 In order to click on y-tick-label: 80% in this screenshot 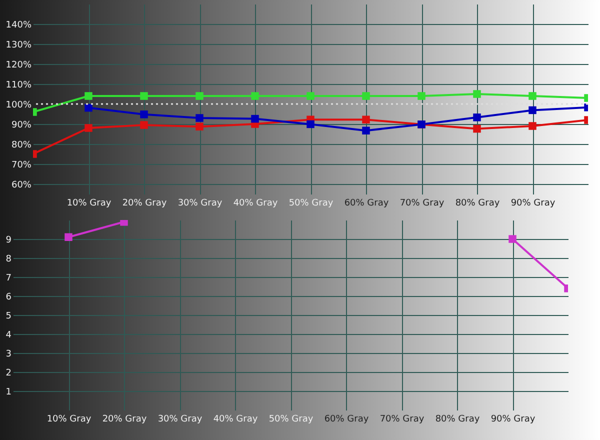, I will do `click(21, 145)`.